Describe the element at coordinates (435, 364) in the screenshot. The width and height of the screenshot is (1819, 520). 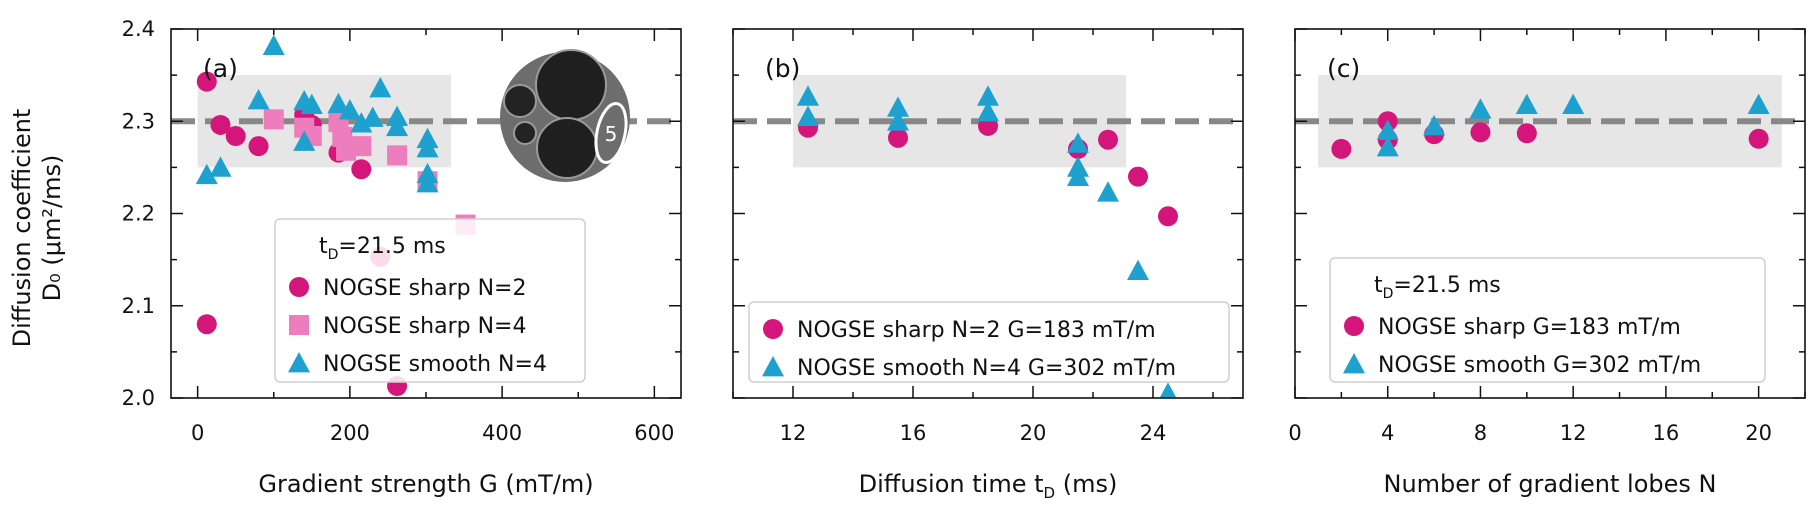
I see `legend-entry: NOGSE smooth N=4` at that location.